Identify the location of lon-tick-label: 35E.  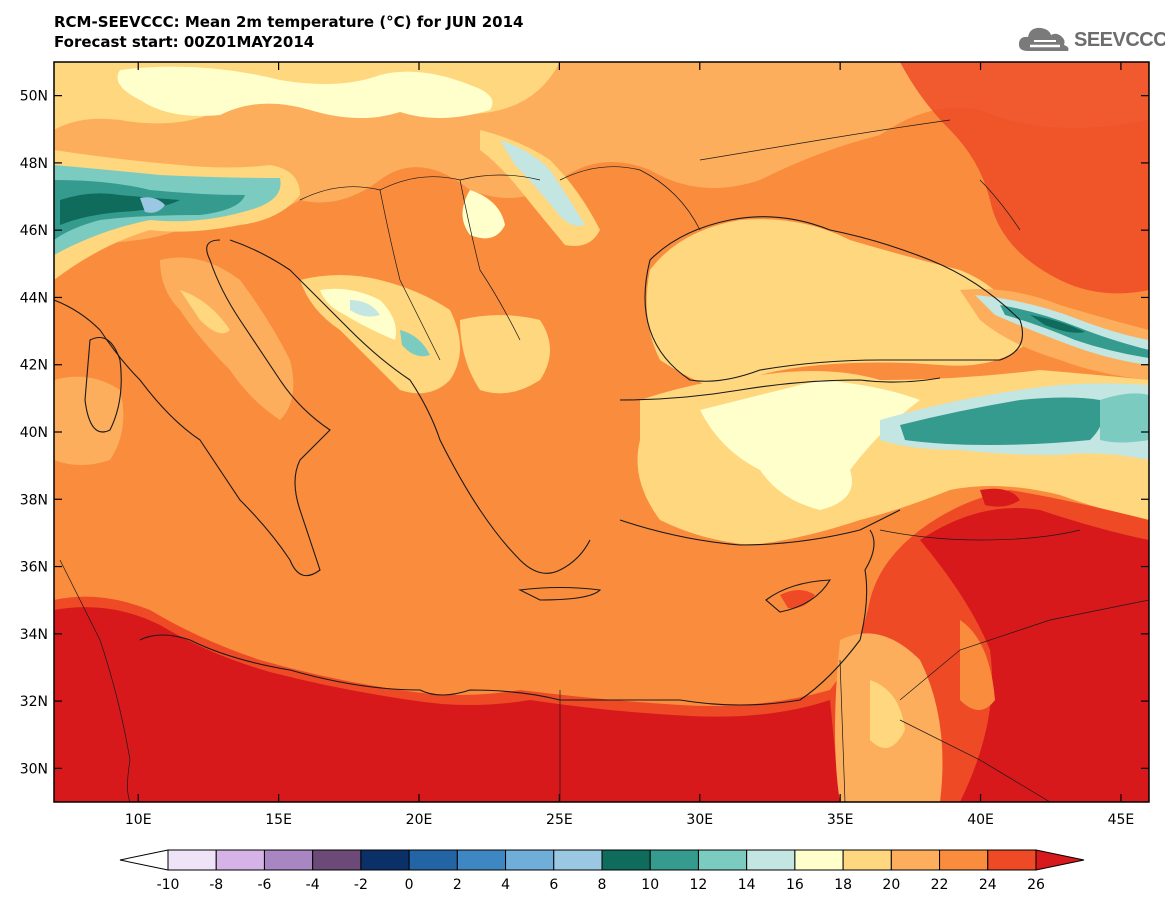
(840, 820).